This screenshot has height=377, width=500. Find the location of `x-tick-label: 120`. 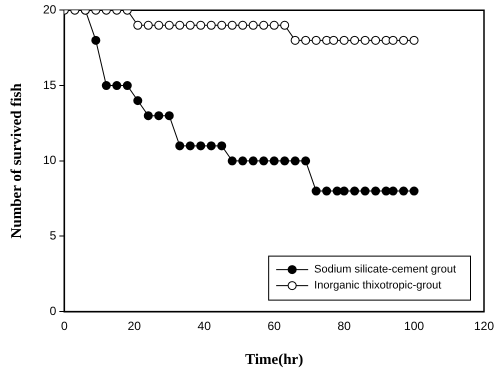

x-tick-label: 120 is located at coordinates (484, 326).